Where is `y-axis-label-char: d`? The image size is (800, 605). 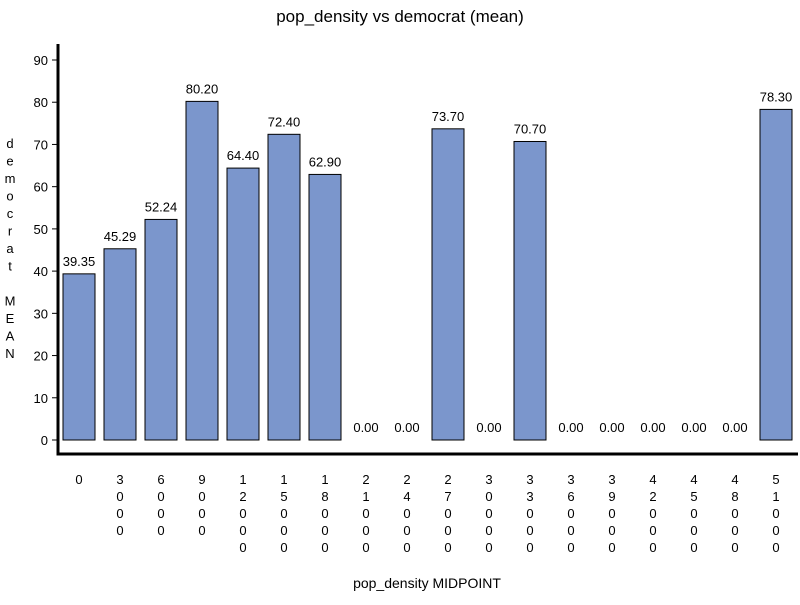 y-axis-label-char: d is located at coordinates (9, 143).